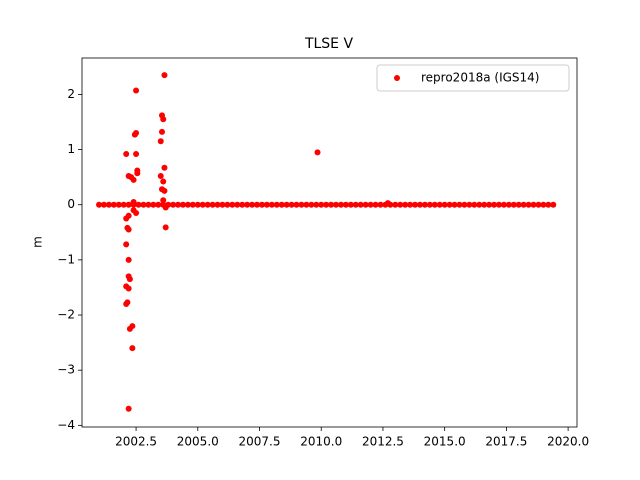 The image size is (640, 480). Describe the element at coordinates (445, 442) in the screenshot. I see `x-tick-label: 2015.0` at that location.